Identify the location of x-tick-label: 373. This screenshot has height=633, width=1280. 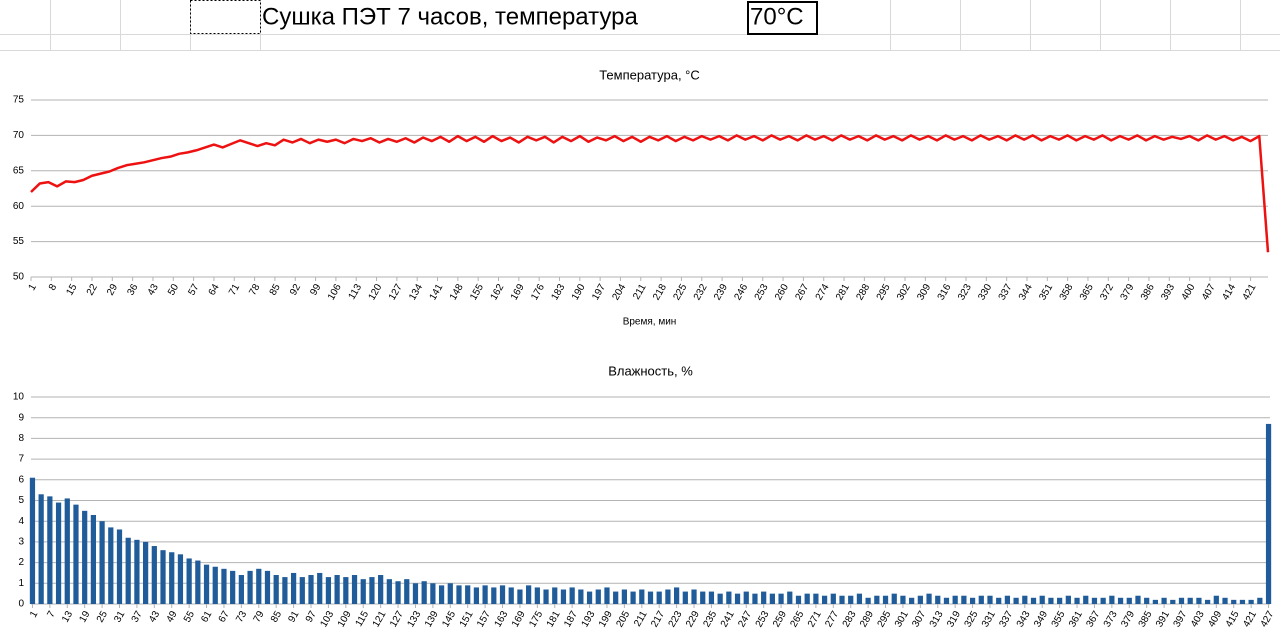
(1111, 619).